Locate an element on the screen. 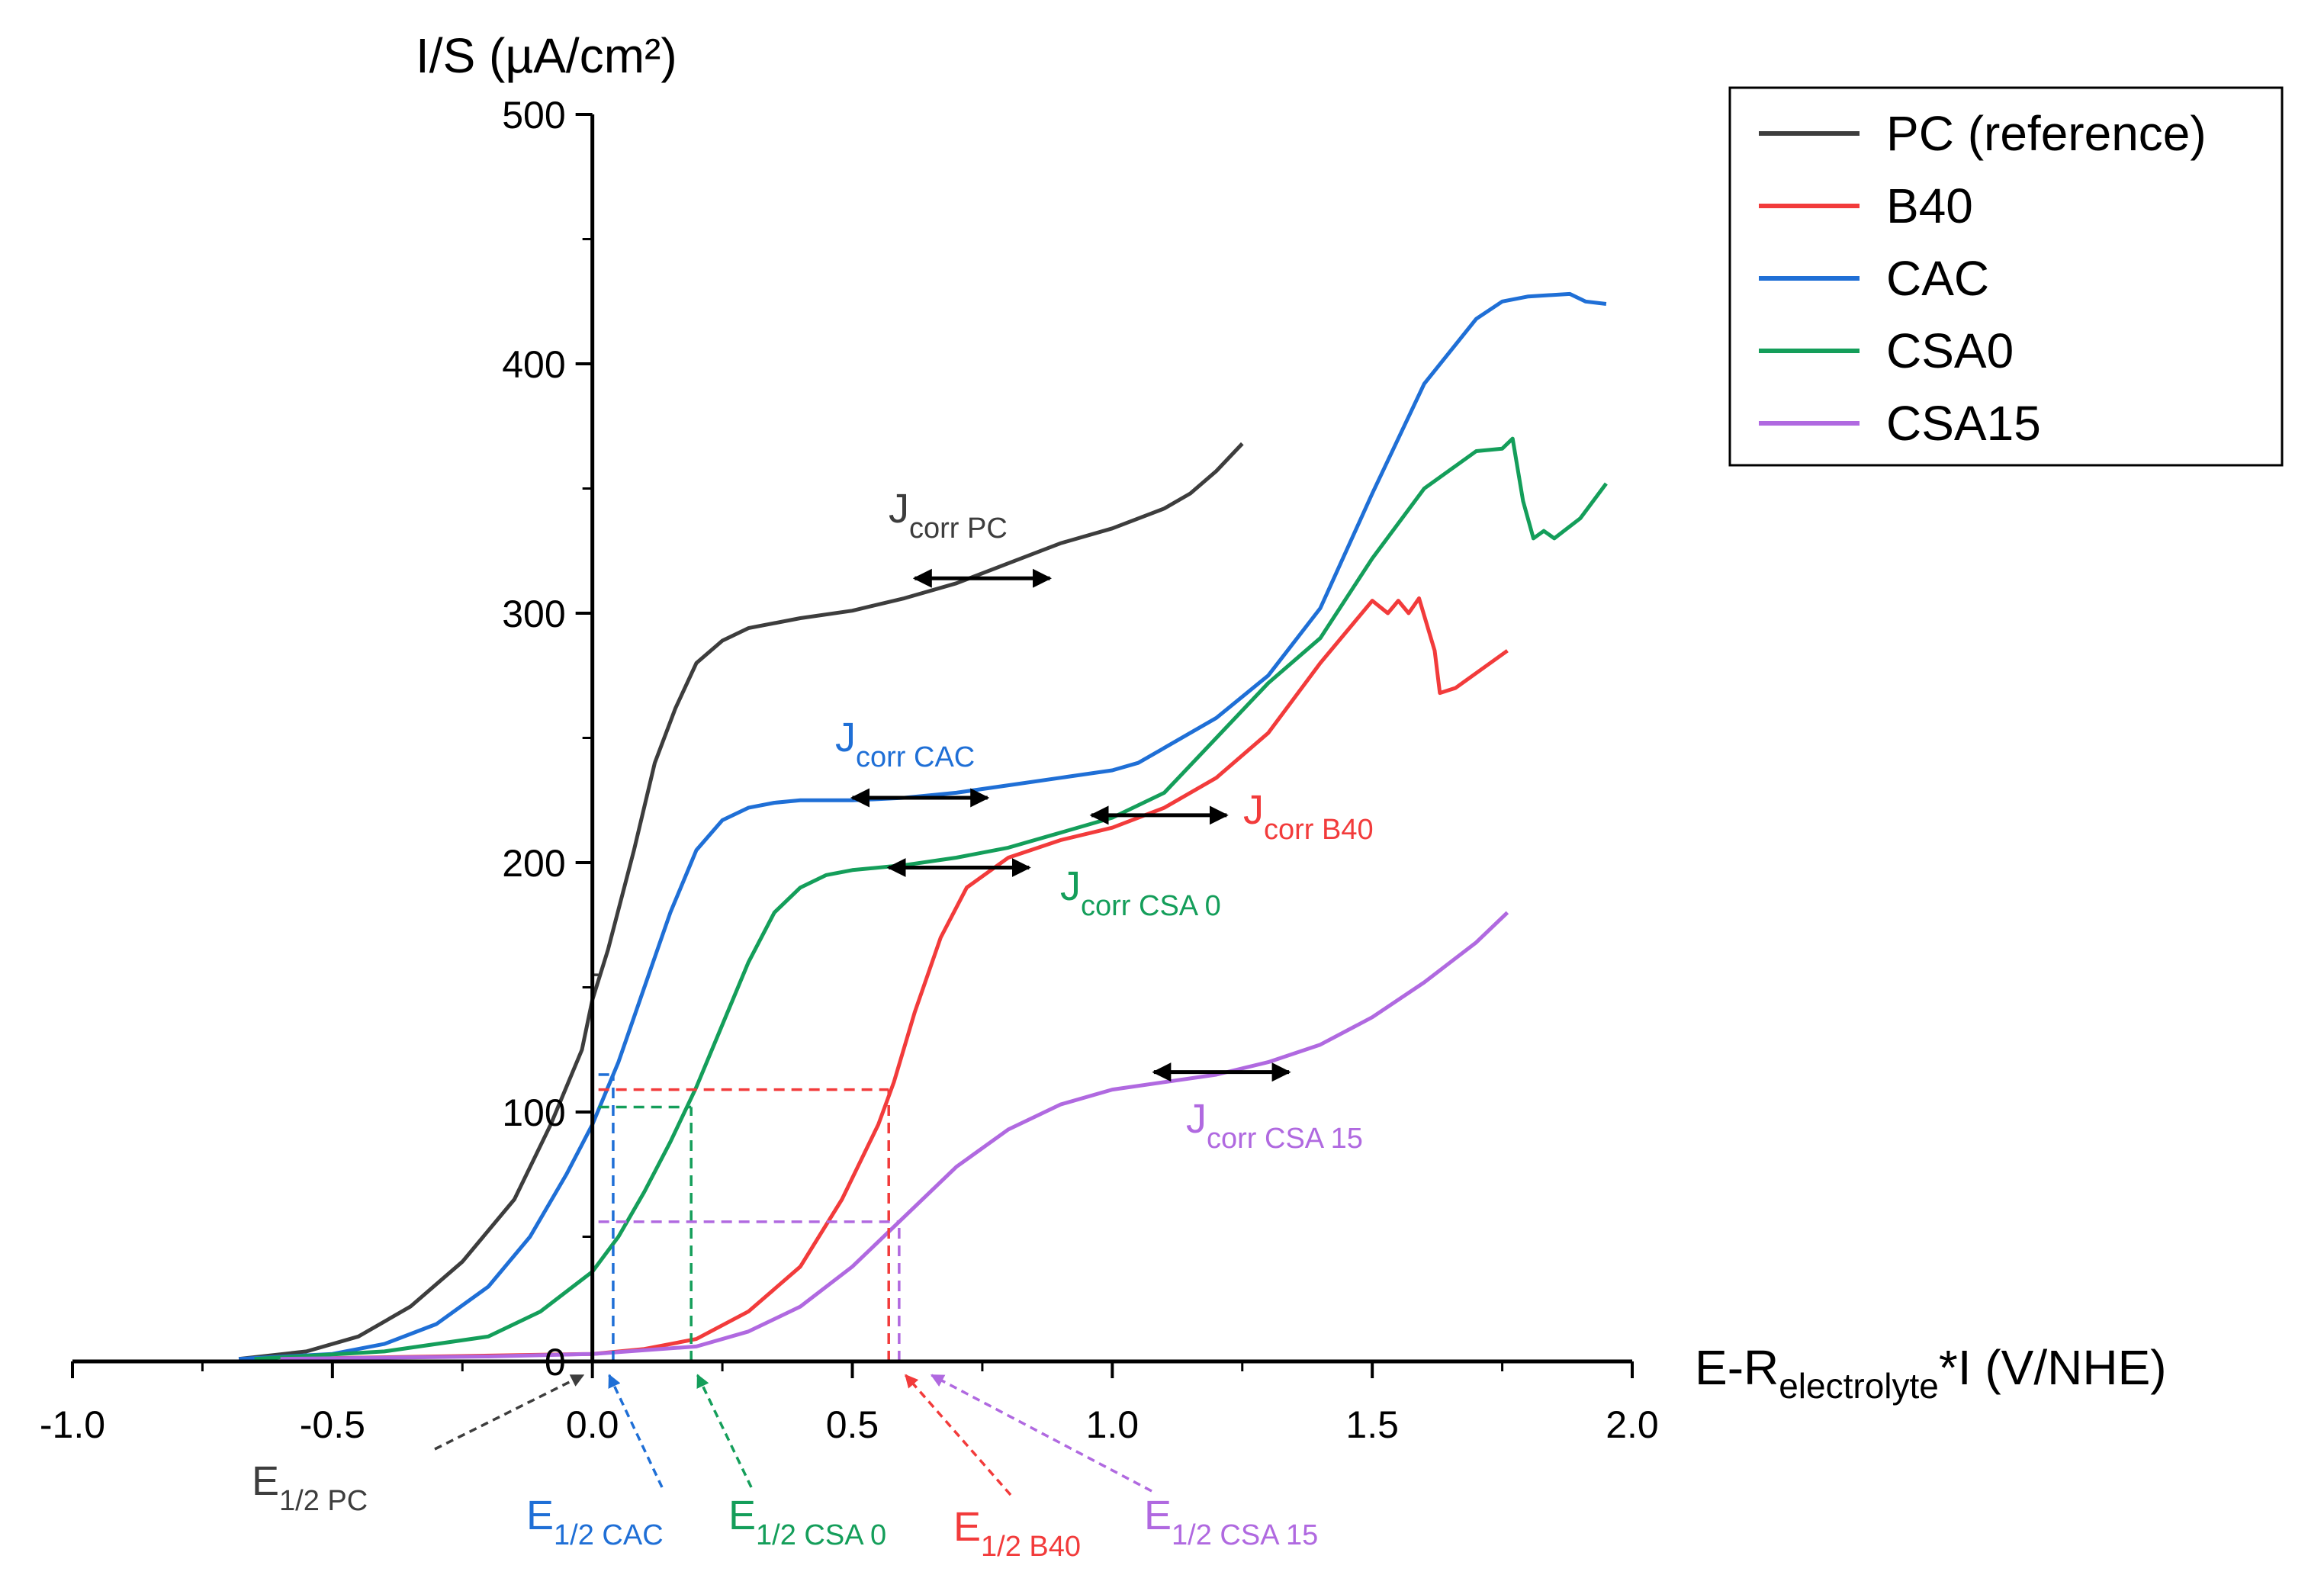 This screenshot has height=1591, width=2324. legend-label: CSA0 is located at coordinates (1950, 350).